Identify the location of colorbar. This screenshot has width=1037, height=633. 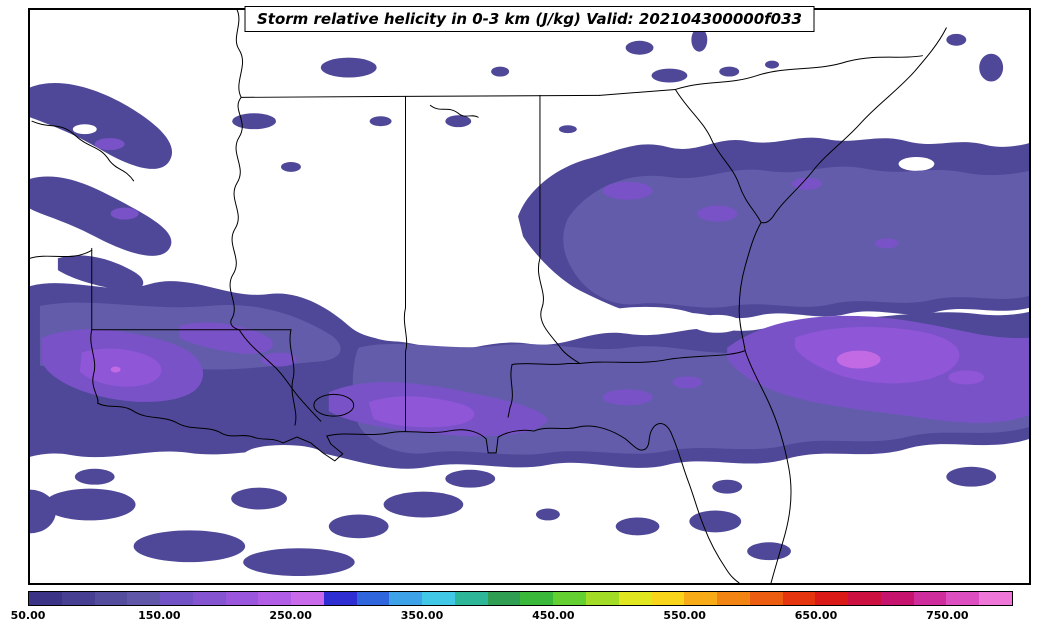
(520, 598).